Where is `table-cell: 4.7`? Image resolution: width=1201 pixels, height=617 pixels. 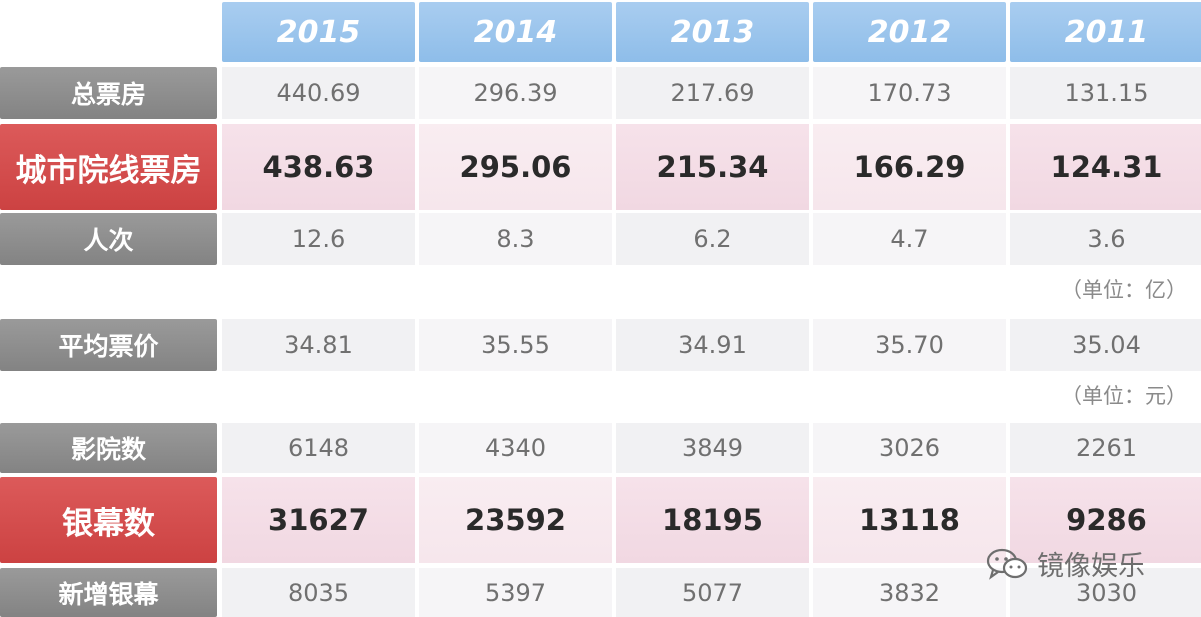
table-cell: 4.7 is located at coordinates (909, 239).